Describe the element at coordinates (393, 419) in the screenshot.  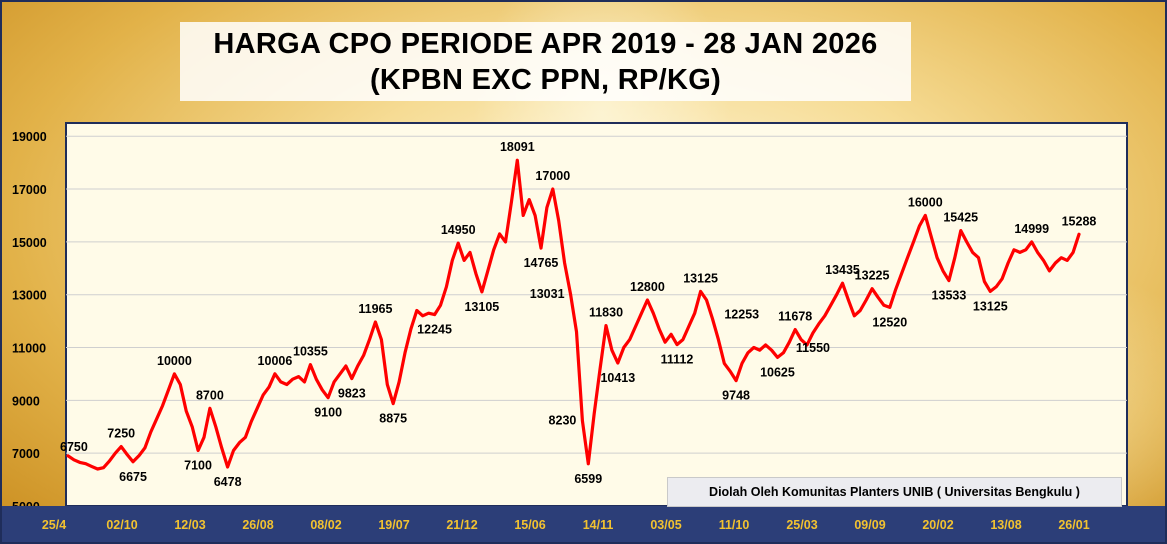
I see `data-label: 8875` at that location.